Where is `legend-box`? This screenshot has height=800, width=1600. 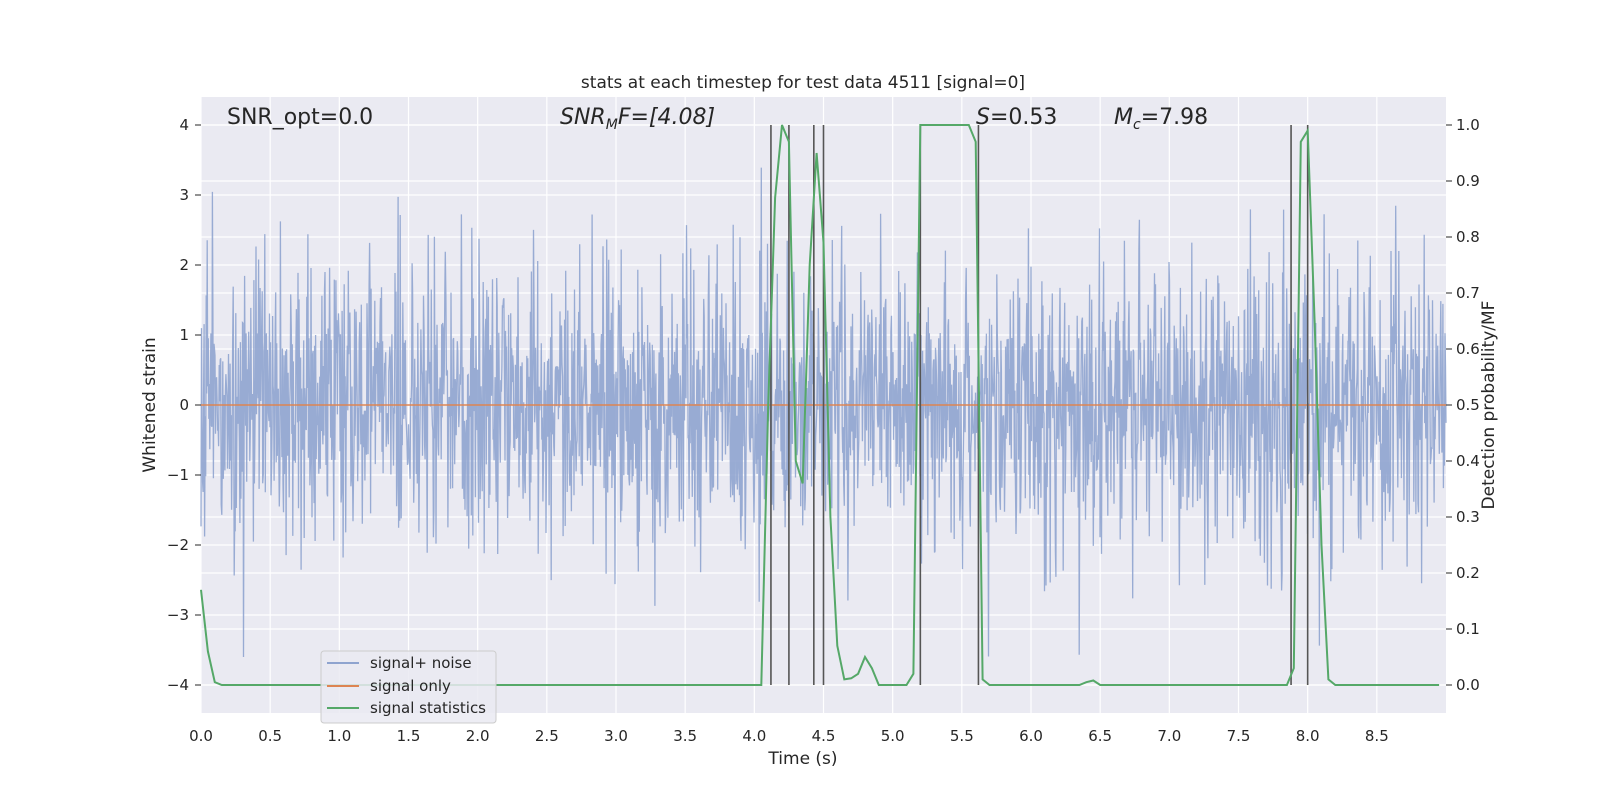
legend-box is located at coordinates (408, 687).